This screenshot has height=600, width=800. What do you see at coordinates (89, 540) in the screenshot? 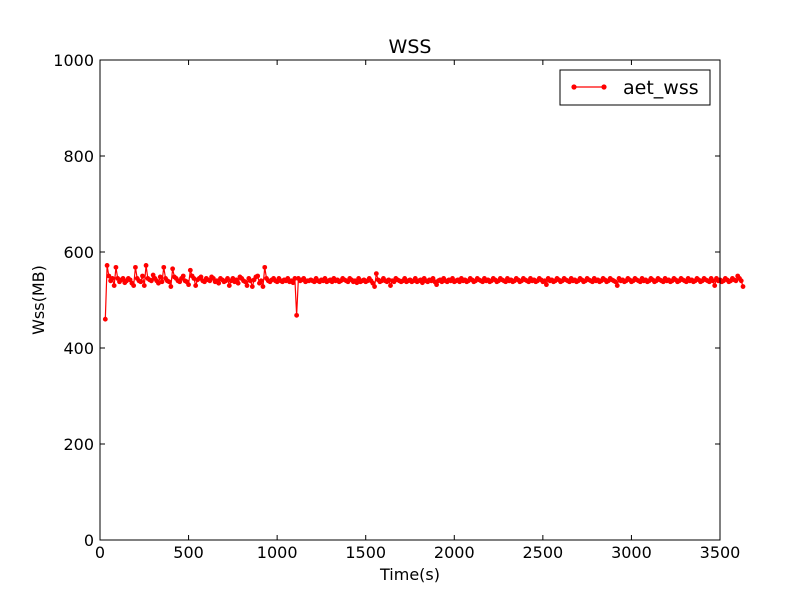
I see `y-tick-label: 0` at bounding box center [89, 540].